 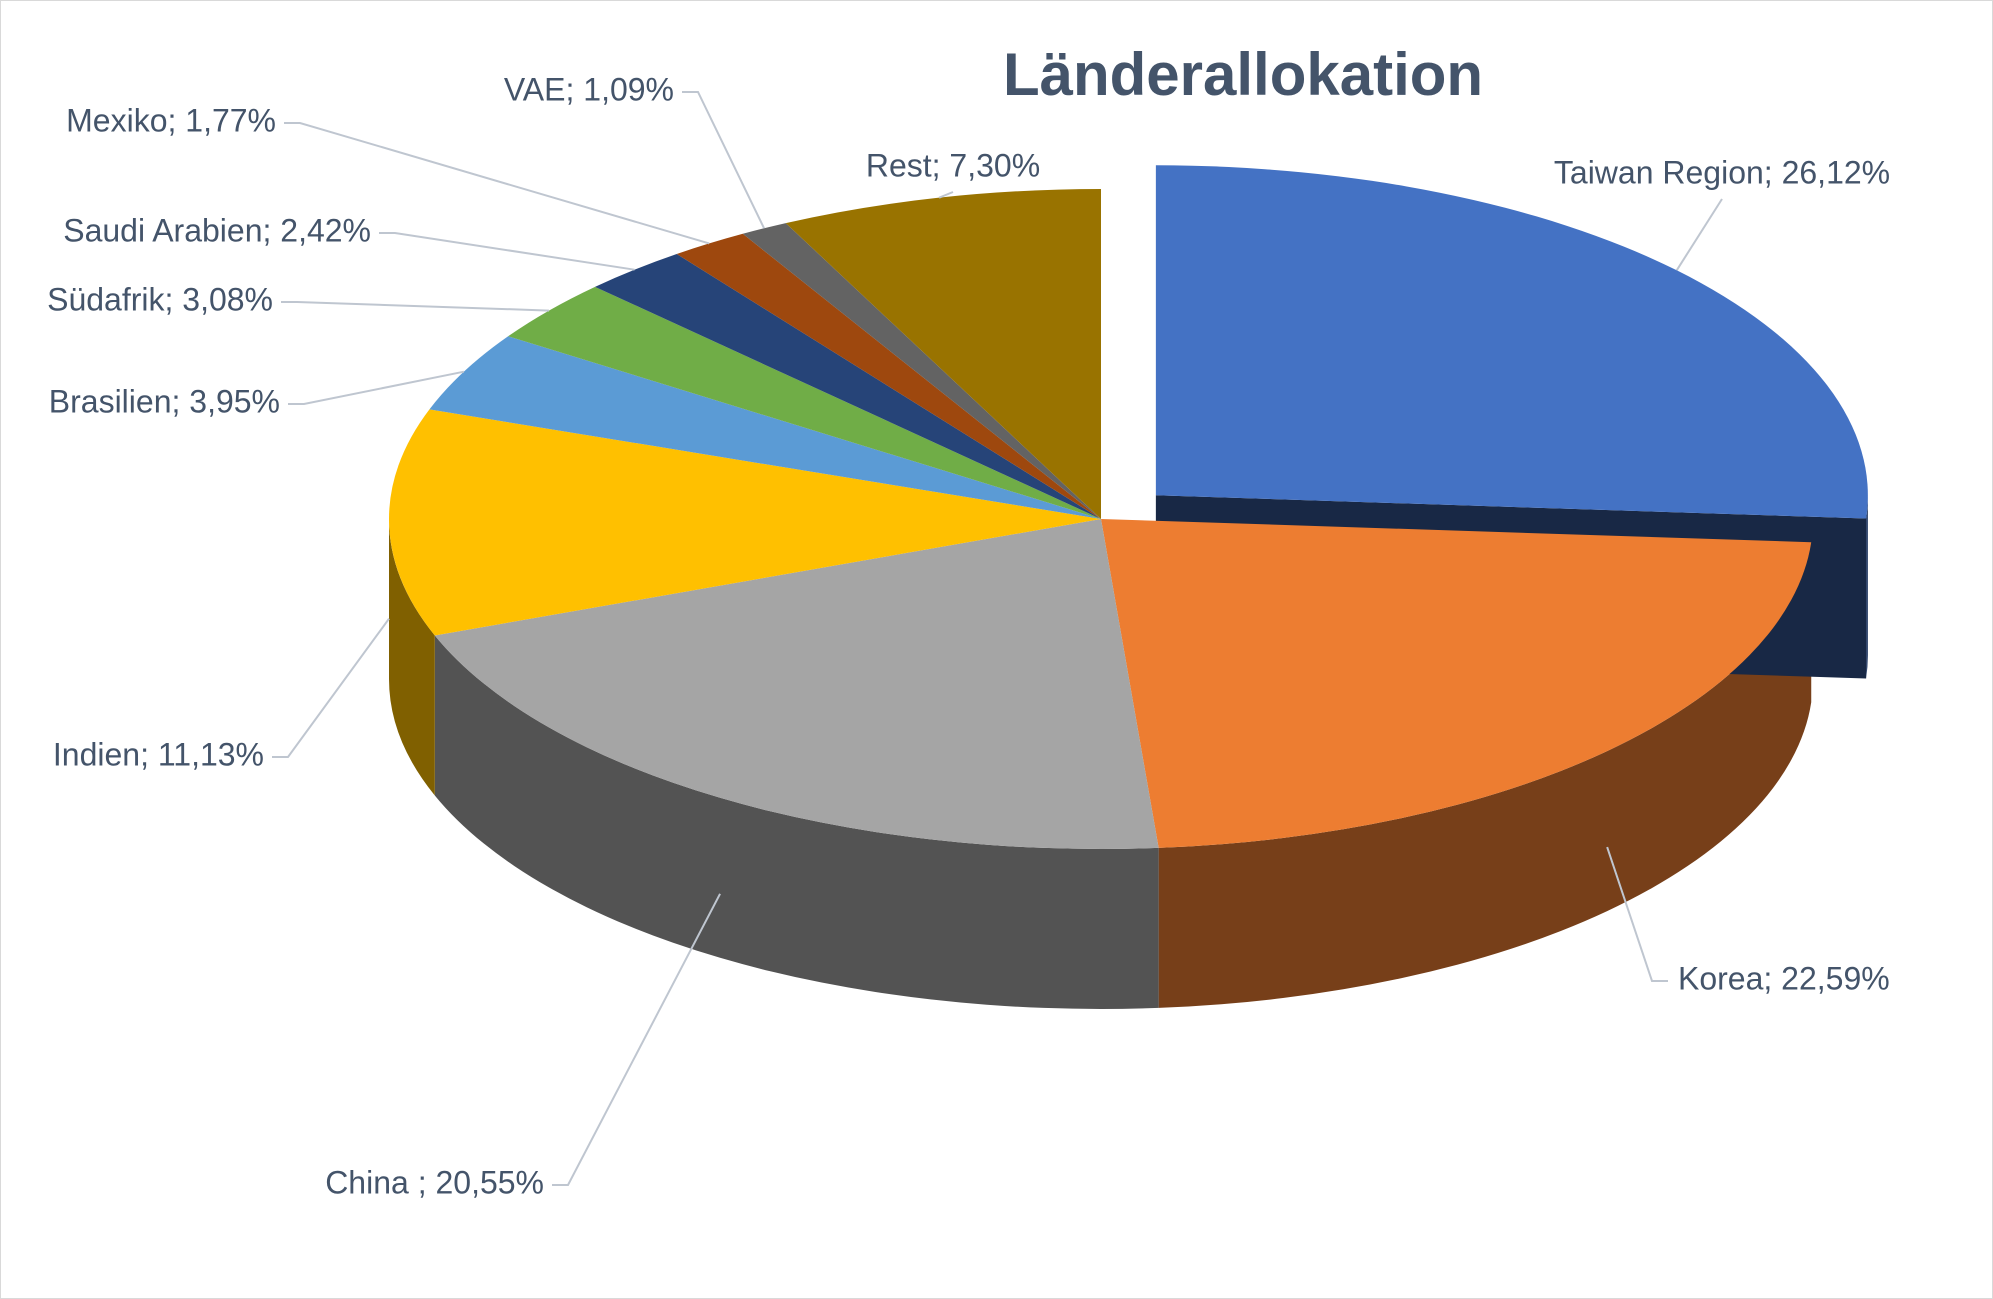 I want to click on data-label: VAE; 1,09%, so click(x=589, y=89).